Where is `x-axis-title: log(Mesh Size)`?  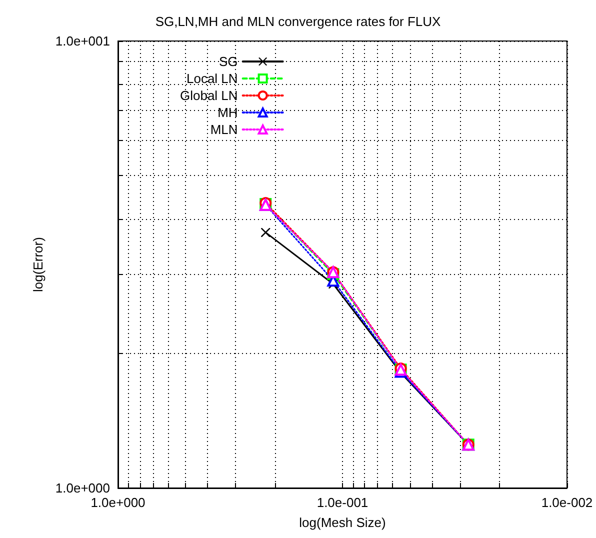 x-axis-title: log(Mesh Size) is located at coordinates (342, 522).